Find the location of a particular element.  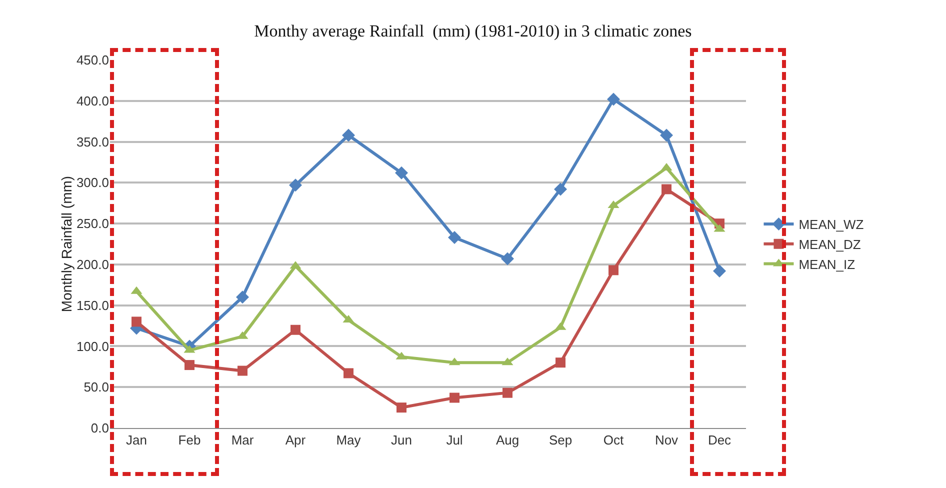

y-tick-label: 350.0 is located at coordinates (92, 142).